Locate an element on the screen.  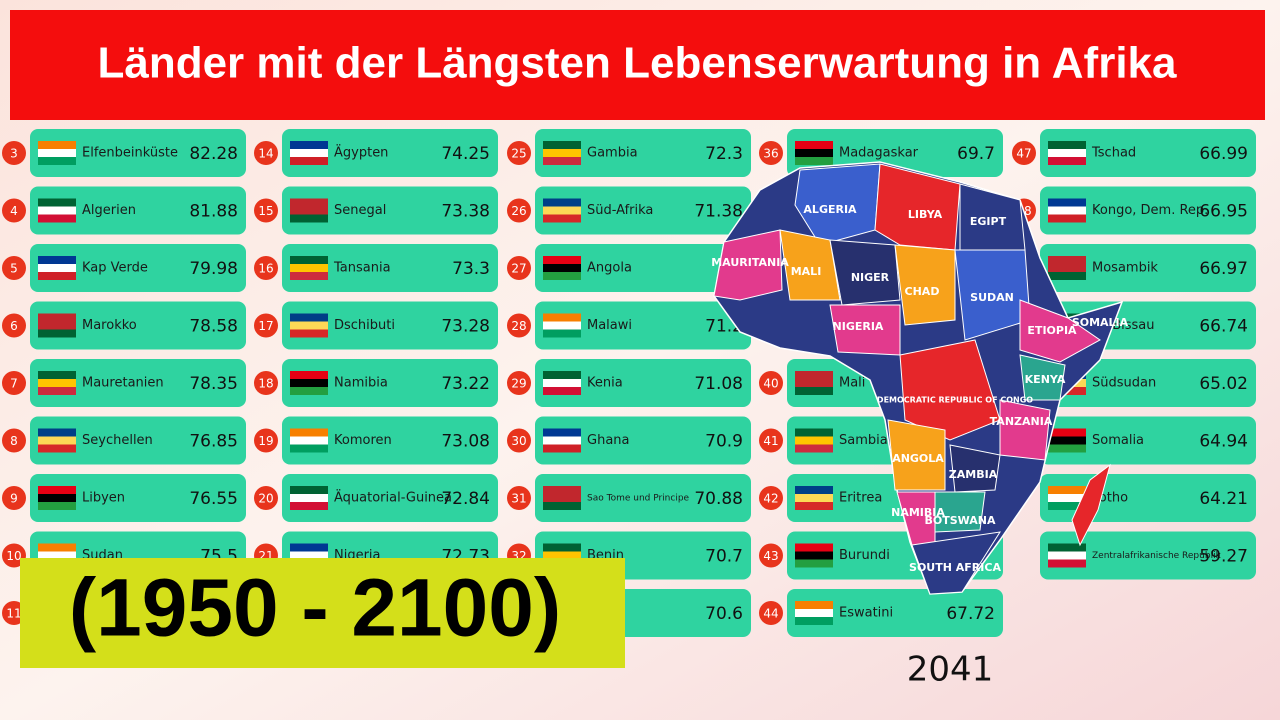
rank: 43 is located at coordinates (770, 556).